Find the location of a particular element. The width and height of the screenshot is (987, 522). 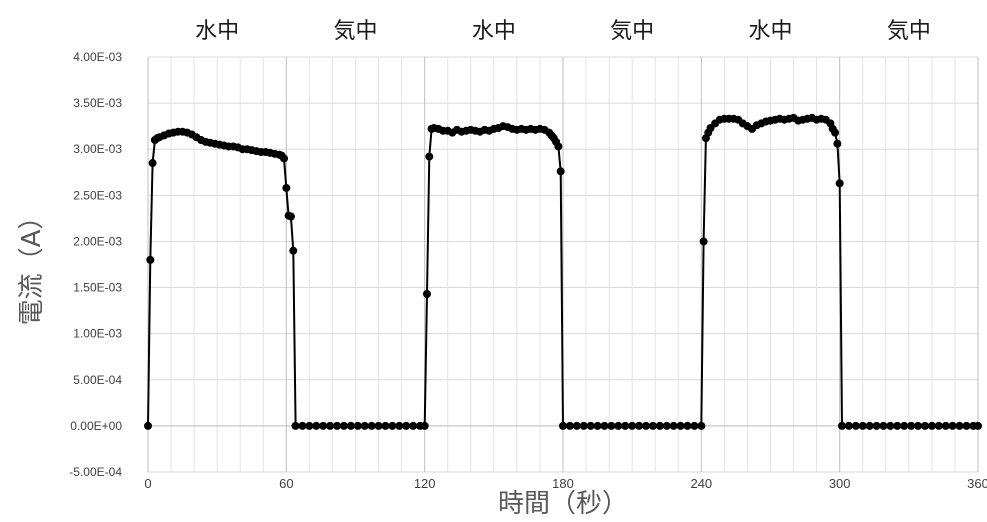

y-tick-label: 5.00E-04 is located at coordinates (97, 380).